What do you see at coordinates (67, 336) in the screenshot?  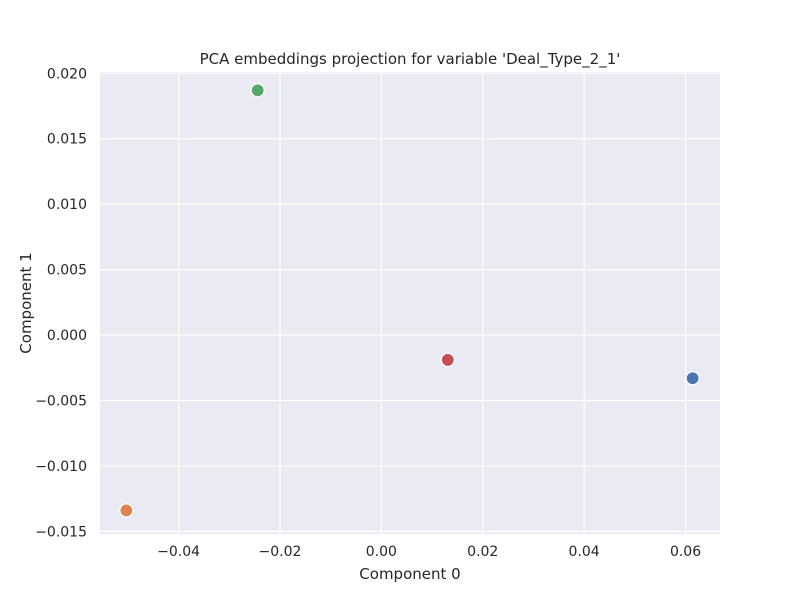 I see `y-tick-label: 0.000` at bounding box center [67, 336].